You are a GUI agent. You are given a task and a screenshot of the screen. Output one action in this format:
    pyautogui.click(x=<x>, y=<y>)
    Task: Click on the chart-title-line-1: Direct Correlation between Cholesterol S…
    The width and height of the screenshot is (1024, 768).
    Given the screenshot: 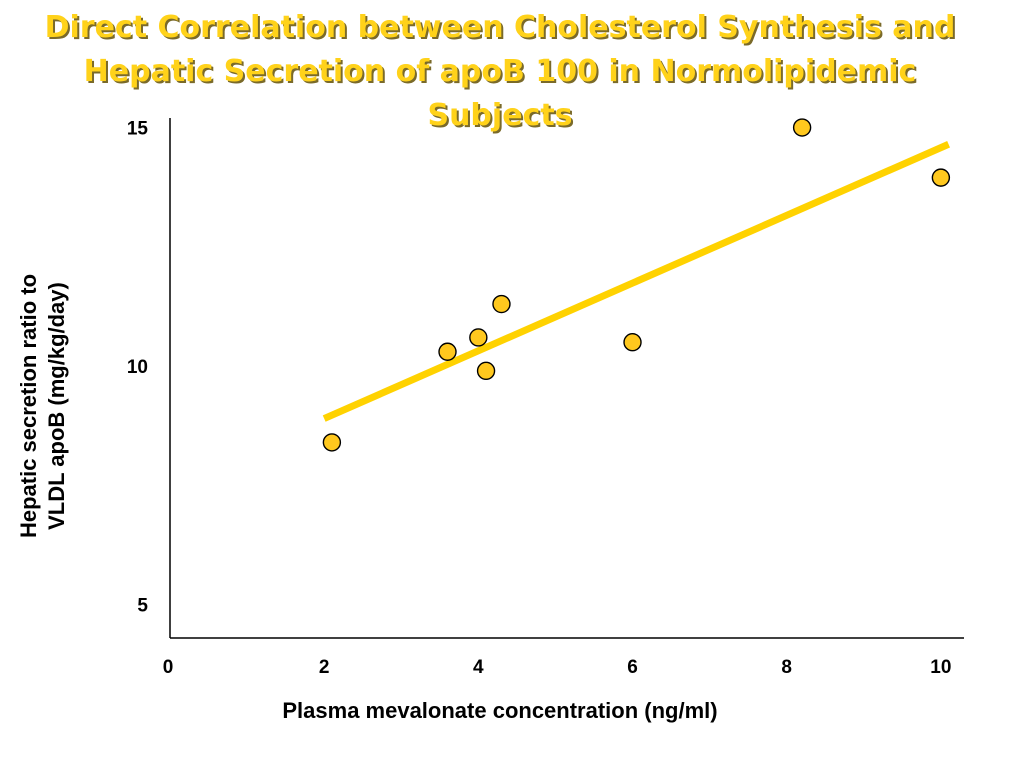 What is the action you would take?
    pyautogui.click(x=500, y=27)
    